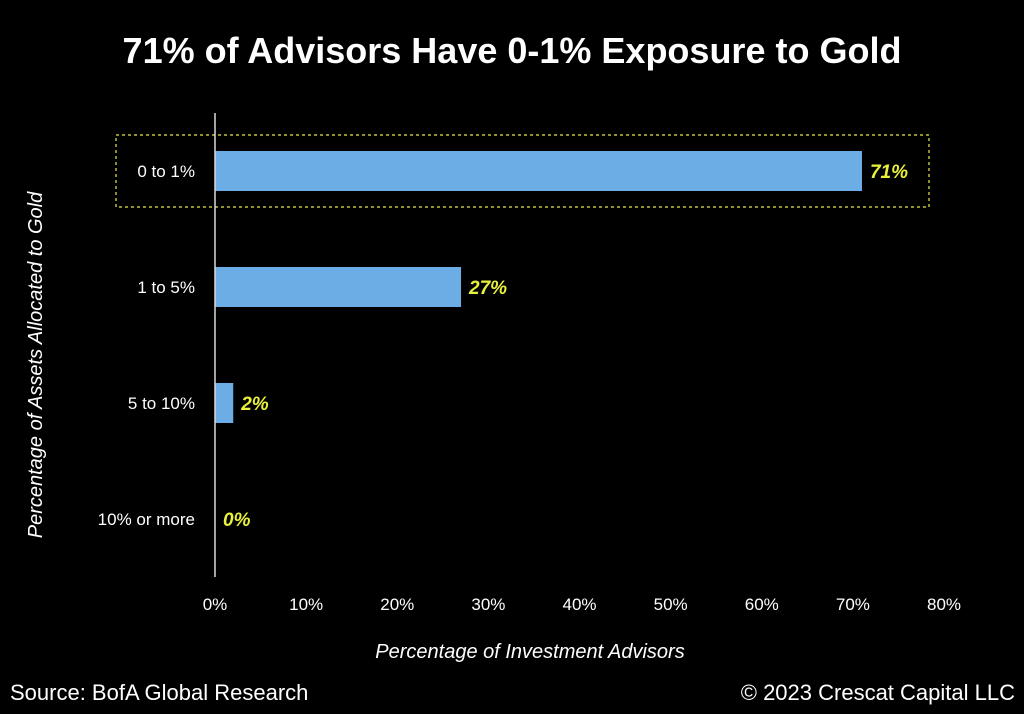  What do you see at coordinates (36, 364) in the screenshot?
I see `y-axis-title: Percentage of Assets Allocated to Gold` at bounding box center [36, 364].